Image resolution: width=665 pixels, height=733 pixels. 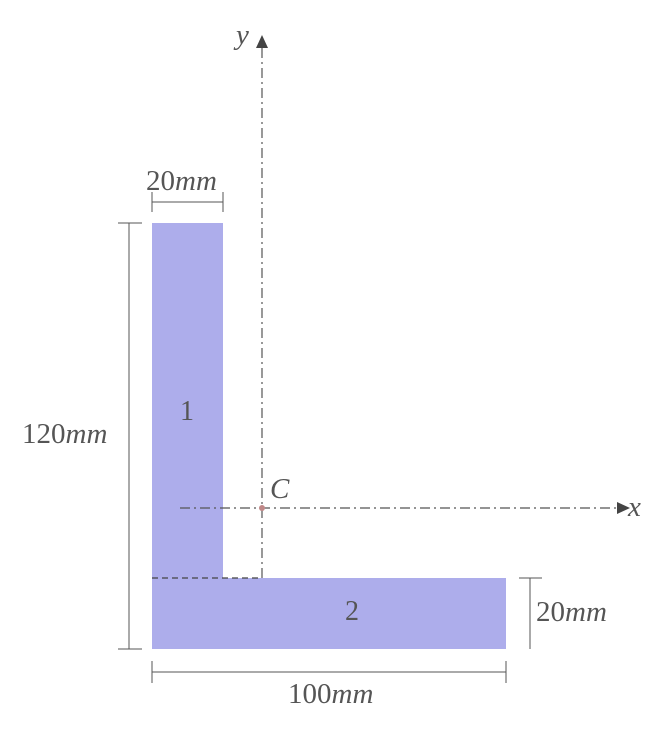 I want to click on height-unit: mm, so click(x=87, y=434).